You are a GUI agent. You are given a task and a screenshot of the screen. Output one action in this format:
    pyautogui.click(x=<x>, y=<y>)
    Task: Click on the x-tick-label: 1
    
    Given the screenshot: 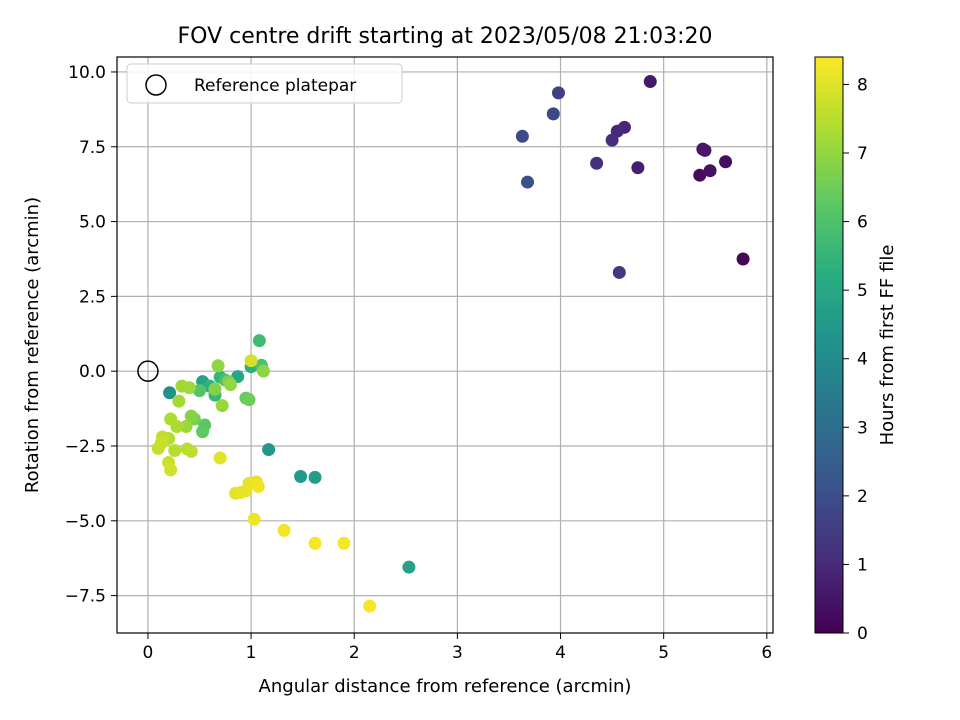 What is the action you would take?
    pyautogui.click(x=251, y=653)
    